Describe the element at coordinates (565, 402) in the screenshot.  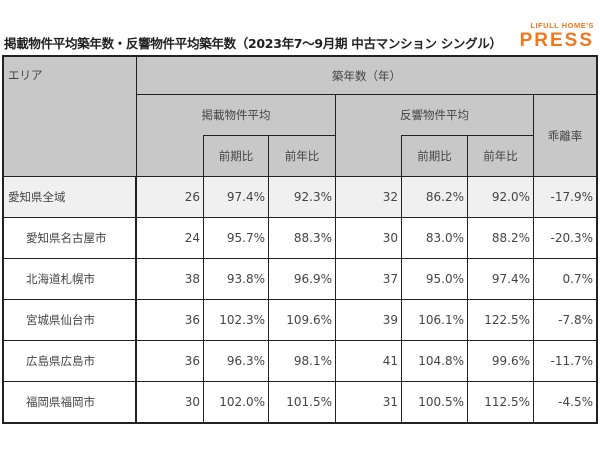
I see `cell-gap: -4.5%` at that location.